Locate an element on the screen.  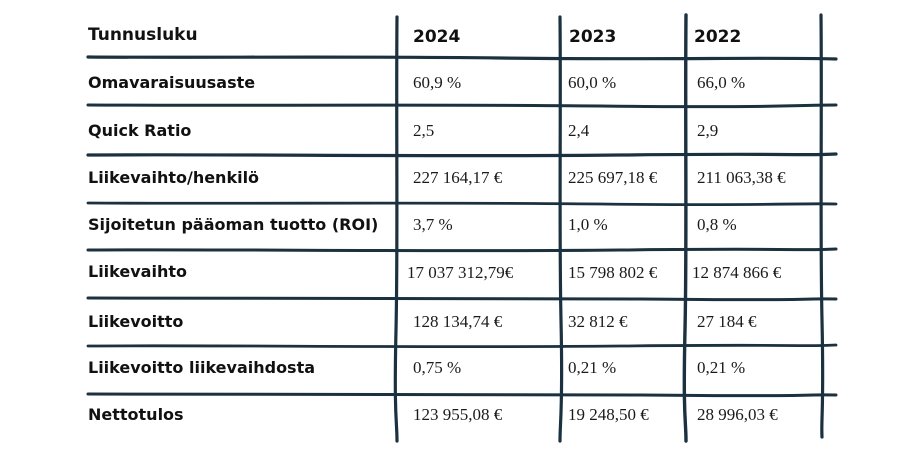
header-year-2022: 2022 is located at coordinates (718, 37).